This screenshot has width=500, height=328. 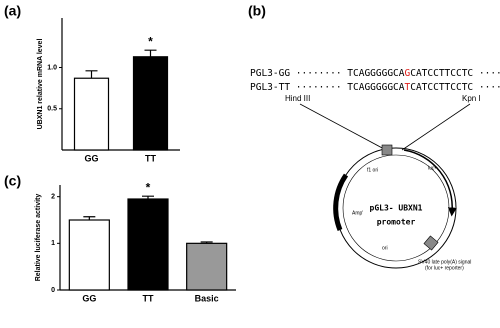 I want to click on panel-label: (c), so click(x=12, y=181).